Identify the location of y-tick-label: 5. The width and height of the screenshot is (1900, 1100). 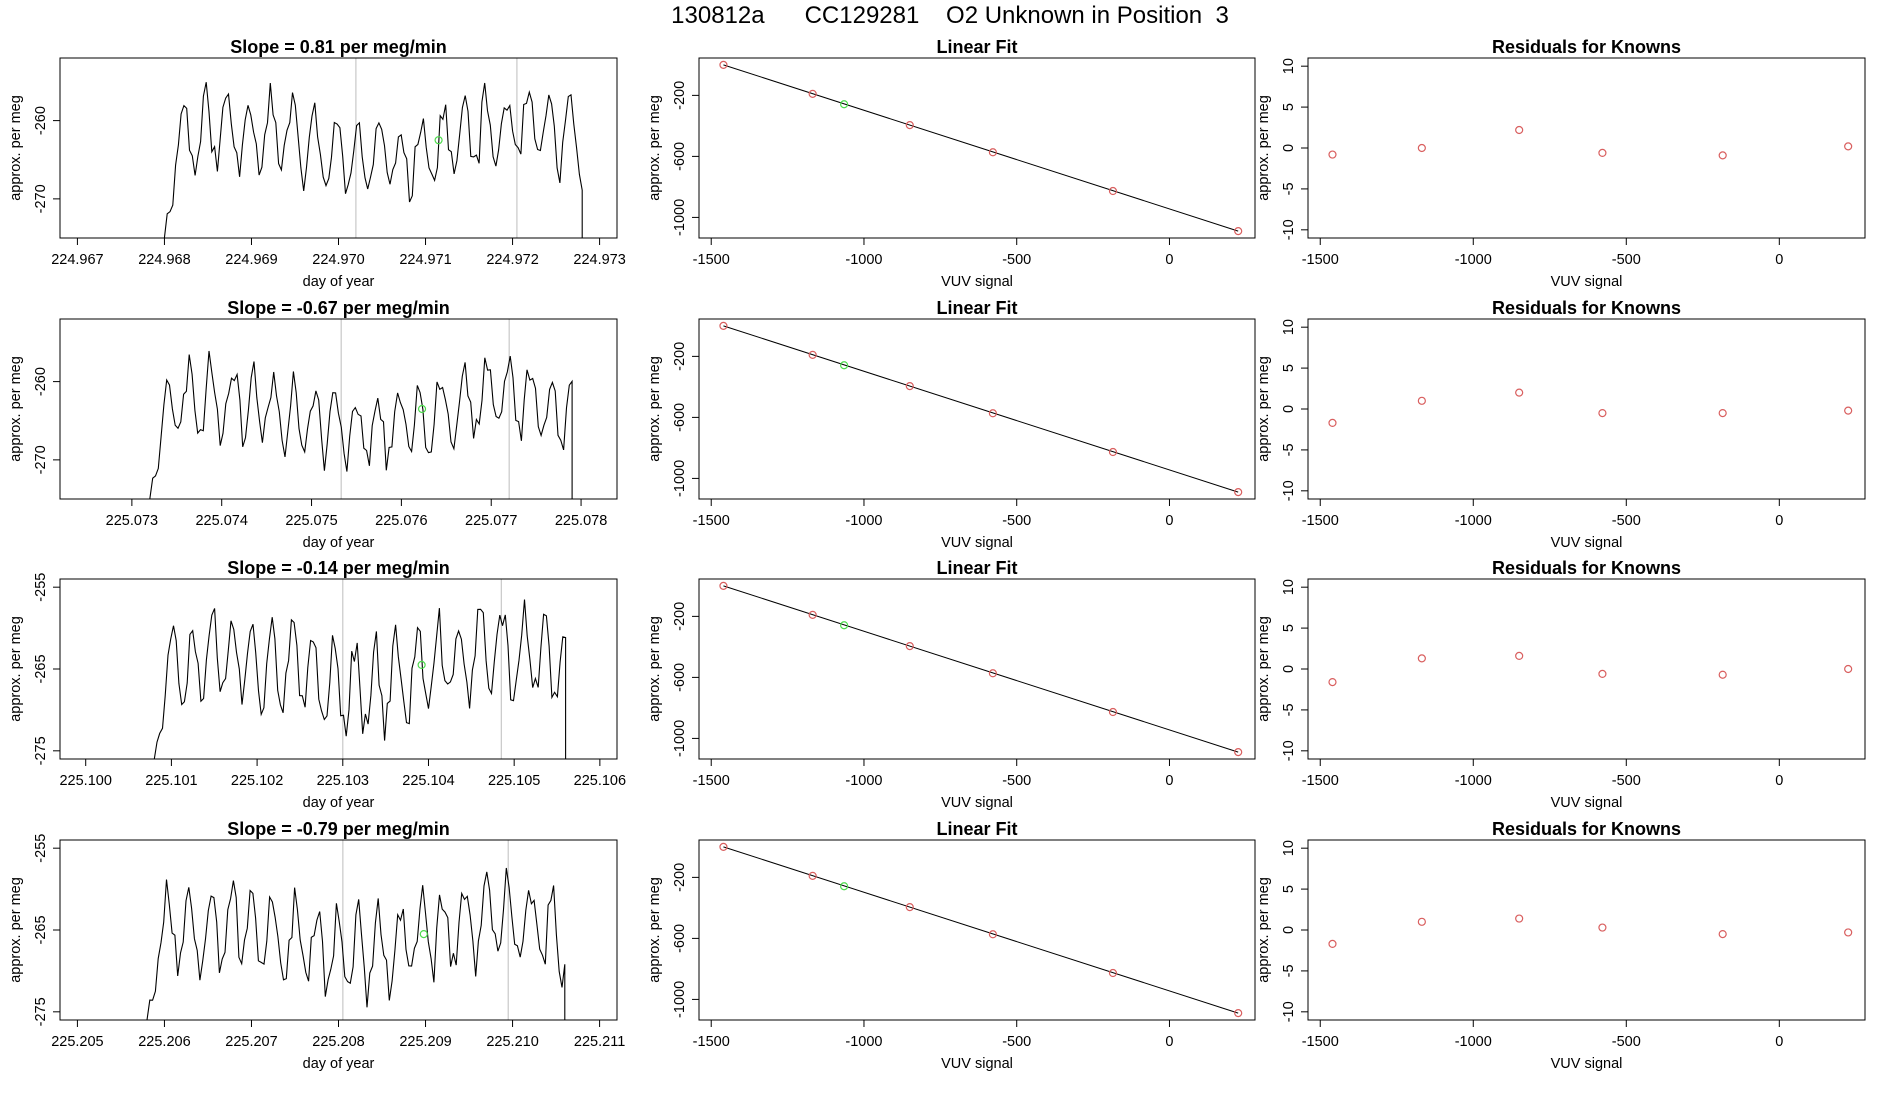
(1289, 889).